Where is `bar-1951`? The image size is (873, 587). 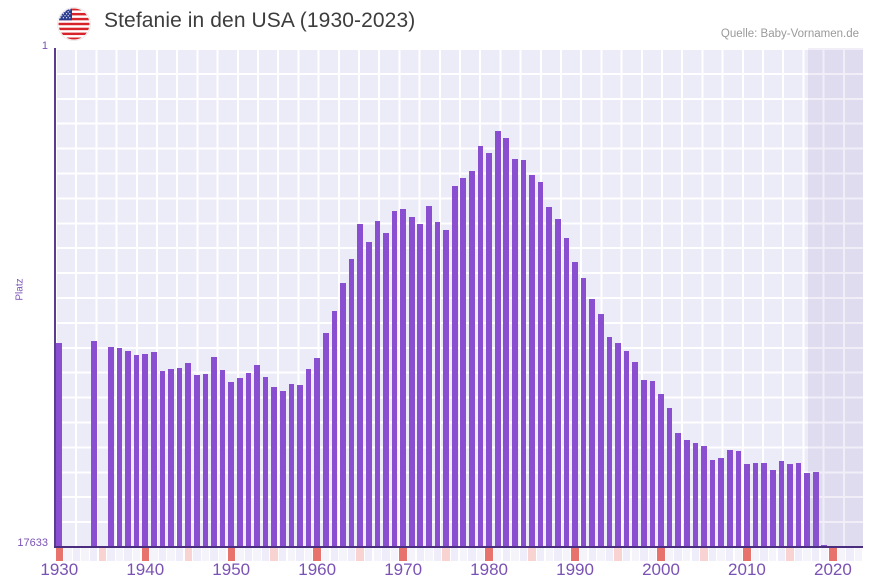
bar-1951 is located at coordinates (239, 461).